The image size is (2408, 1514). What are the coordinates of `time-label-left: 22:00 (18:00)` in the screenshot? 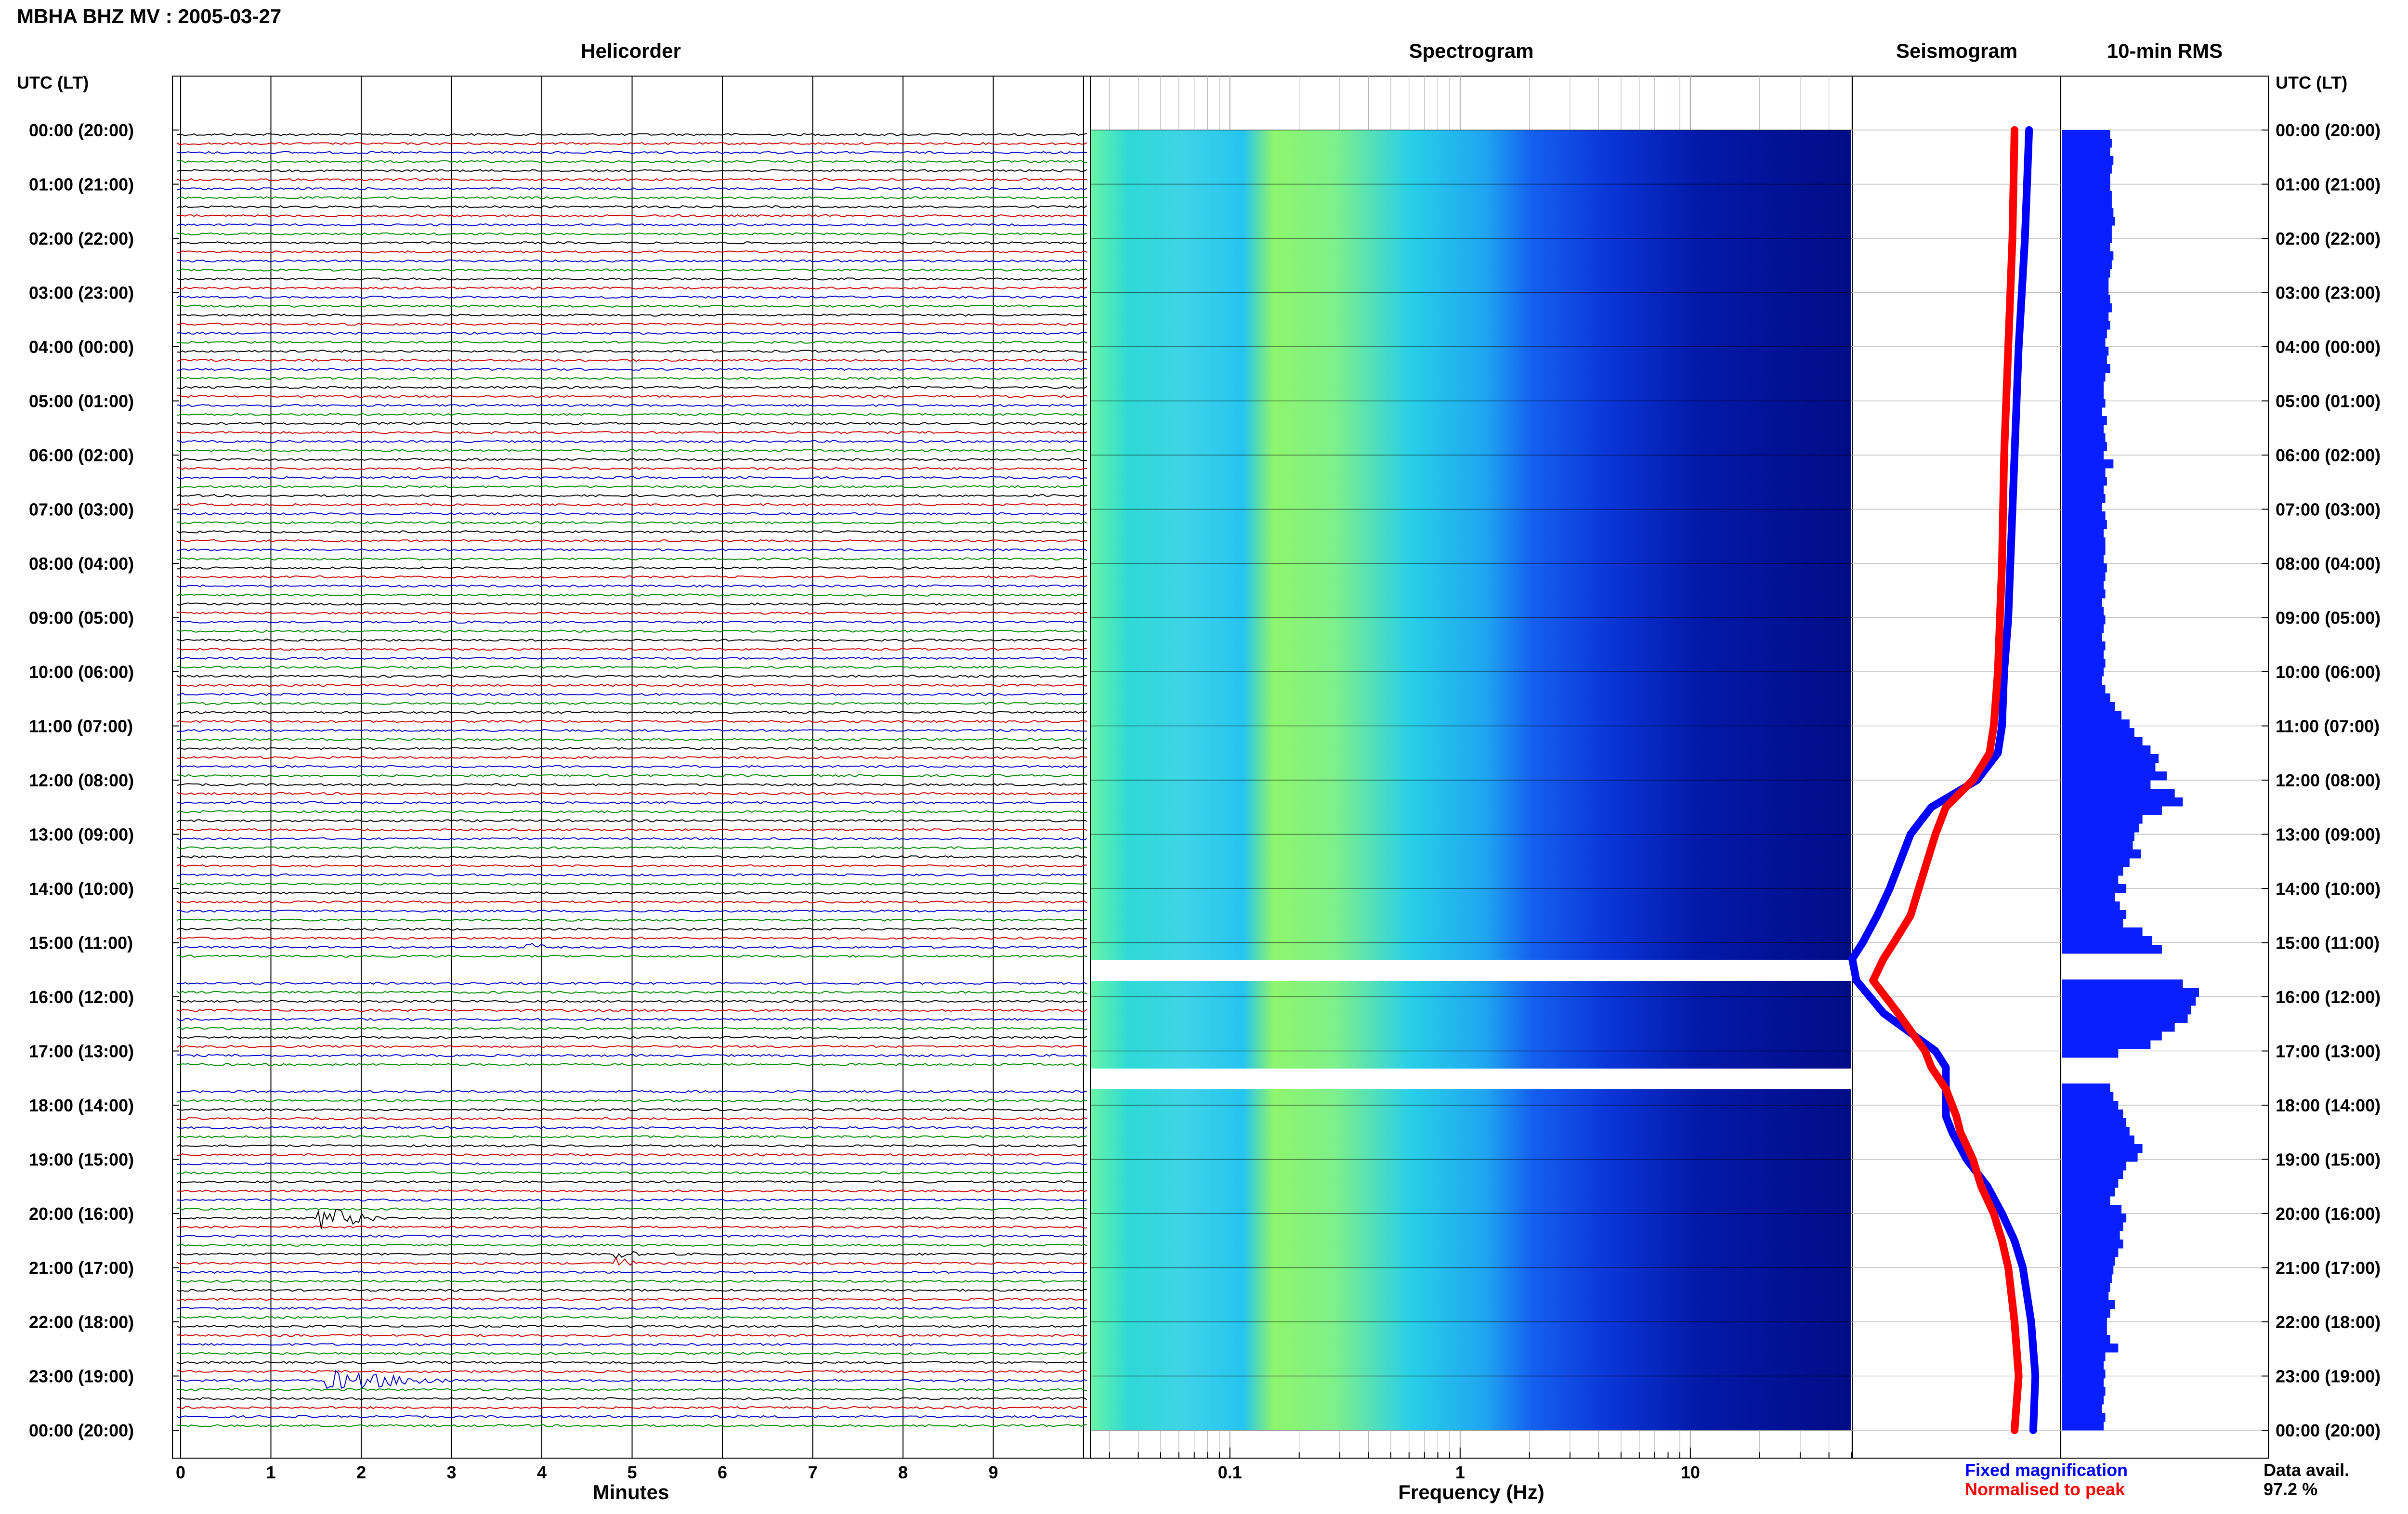 It's located at (81, 1322).